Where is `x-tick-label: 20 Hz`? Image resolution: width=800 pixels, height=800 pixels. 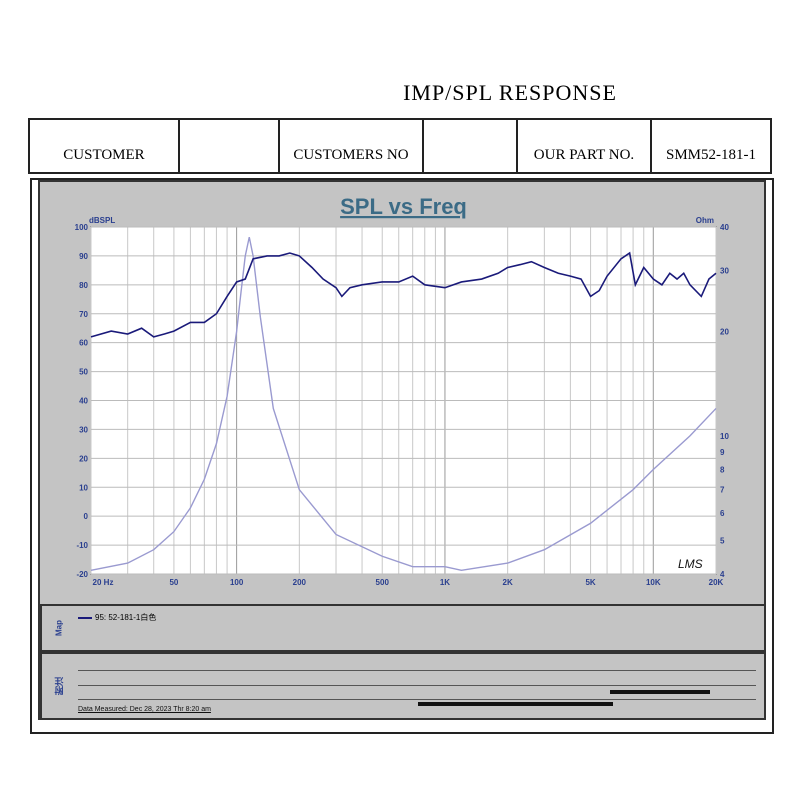
x-tick-label: 20 Hz is located at coordinates (103, 582).